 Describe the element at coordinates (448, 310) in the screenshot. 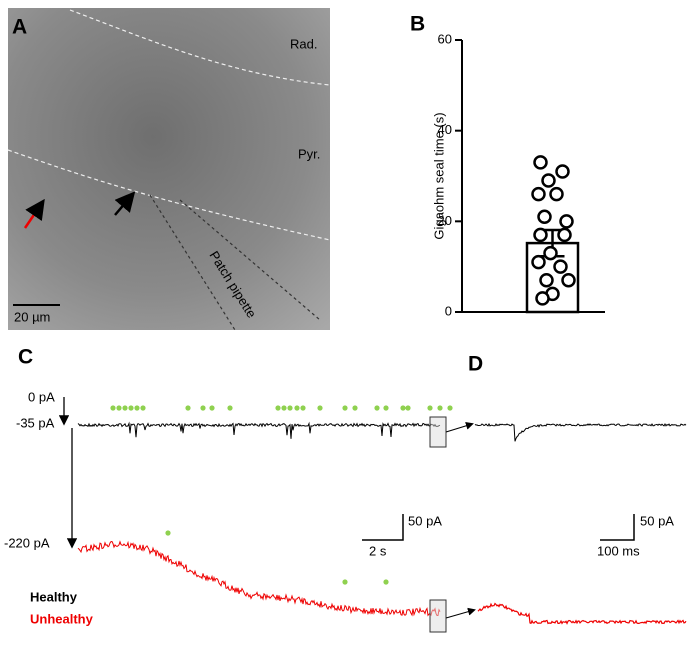

I see `y-tick-label: 0` at that location.